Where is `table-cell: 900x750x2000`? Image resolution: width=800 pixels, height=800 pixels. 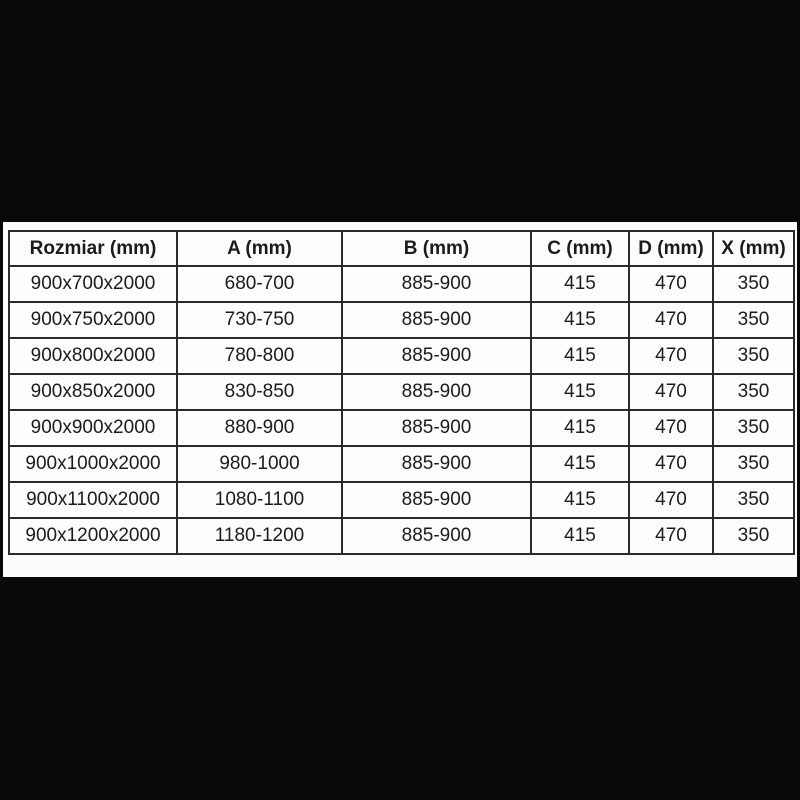 table-cell: 900x750x2000 is located at coordinates (93, 320).